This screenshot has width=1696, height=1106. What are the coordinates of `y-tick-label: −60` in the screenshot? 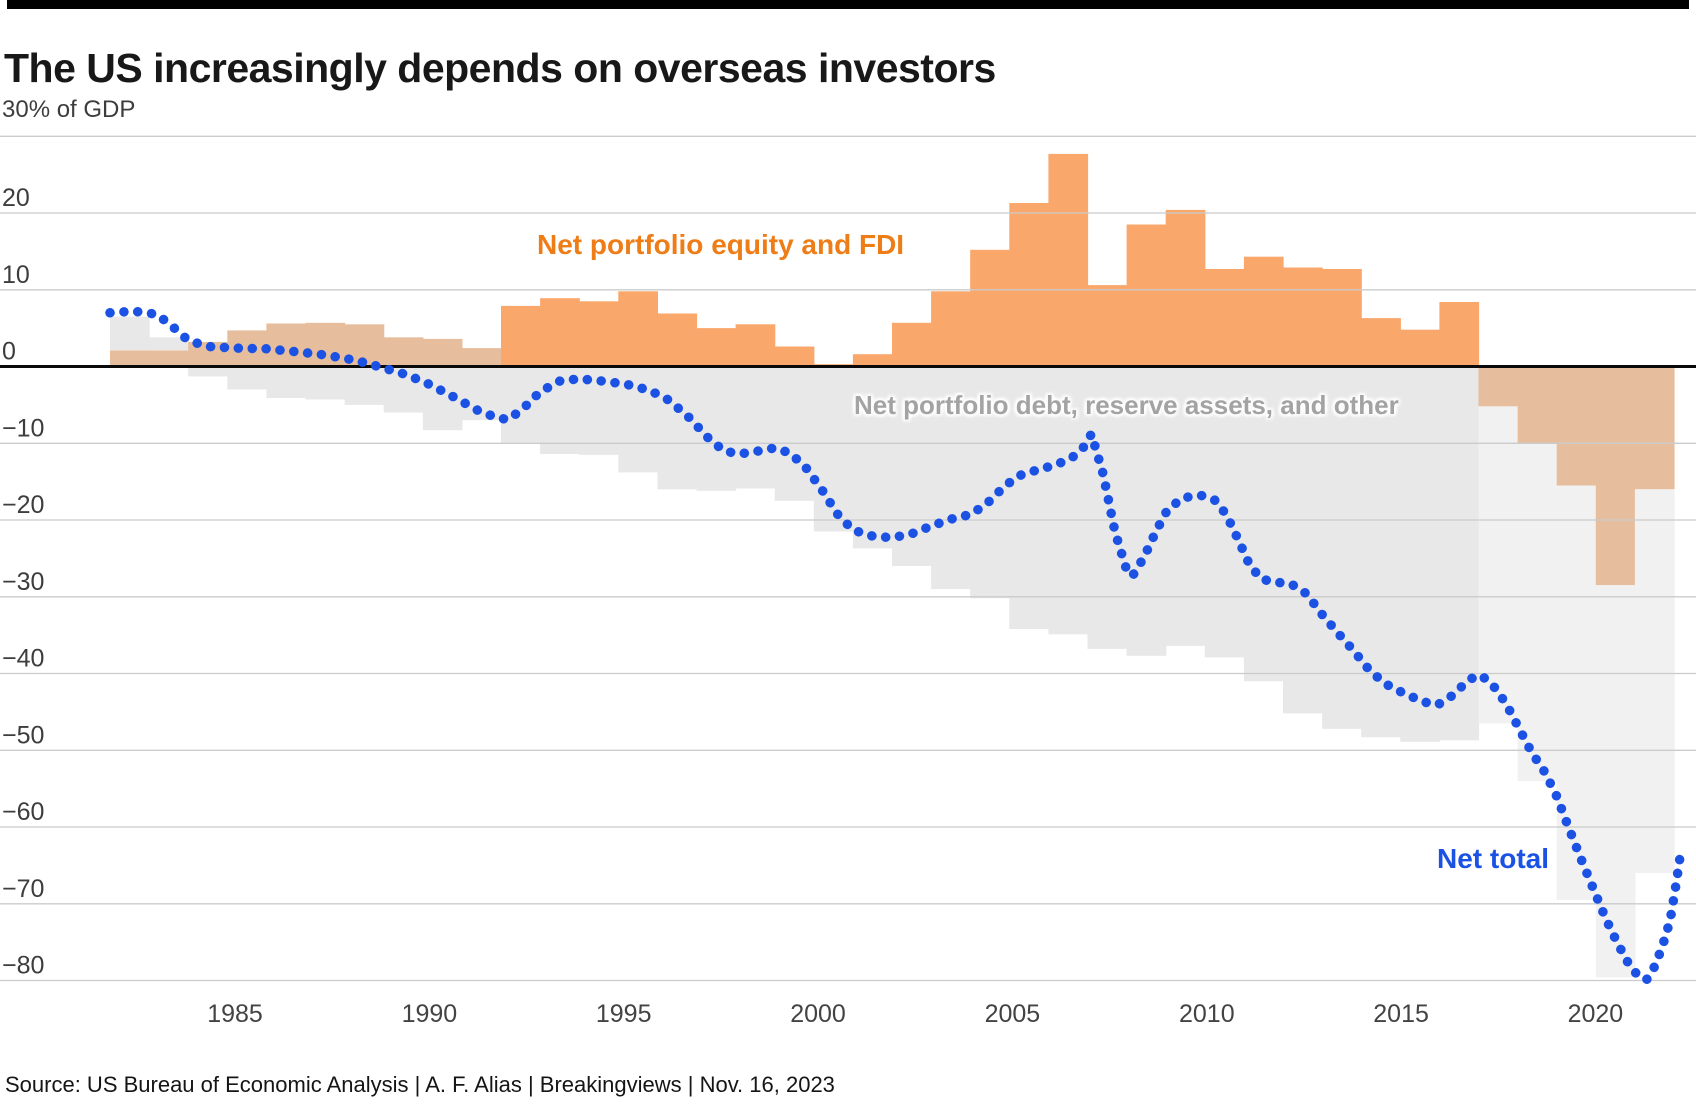 It's located at (23, 812).